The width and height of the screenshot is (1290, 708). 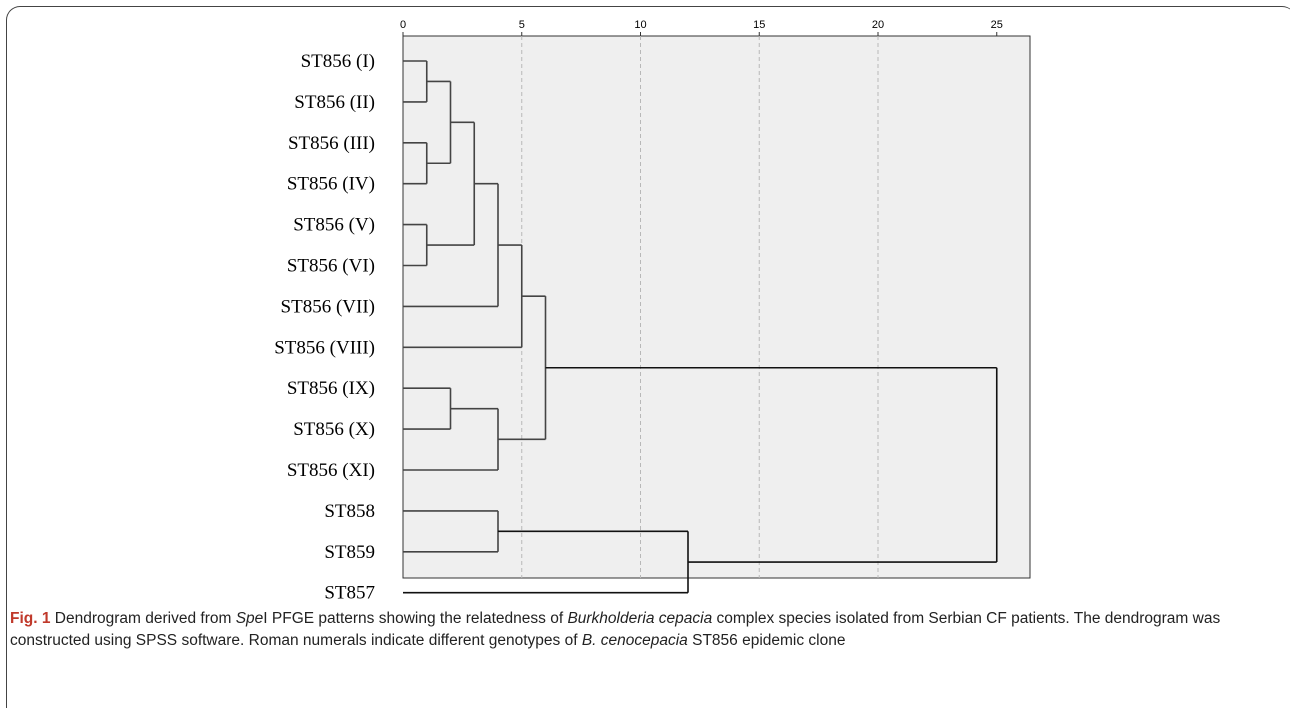 What do you see at coordinates (349, 552) in the screenshot?
I see `leaf-label: ST859` at bounding box center [349, 552].